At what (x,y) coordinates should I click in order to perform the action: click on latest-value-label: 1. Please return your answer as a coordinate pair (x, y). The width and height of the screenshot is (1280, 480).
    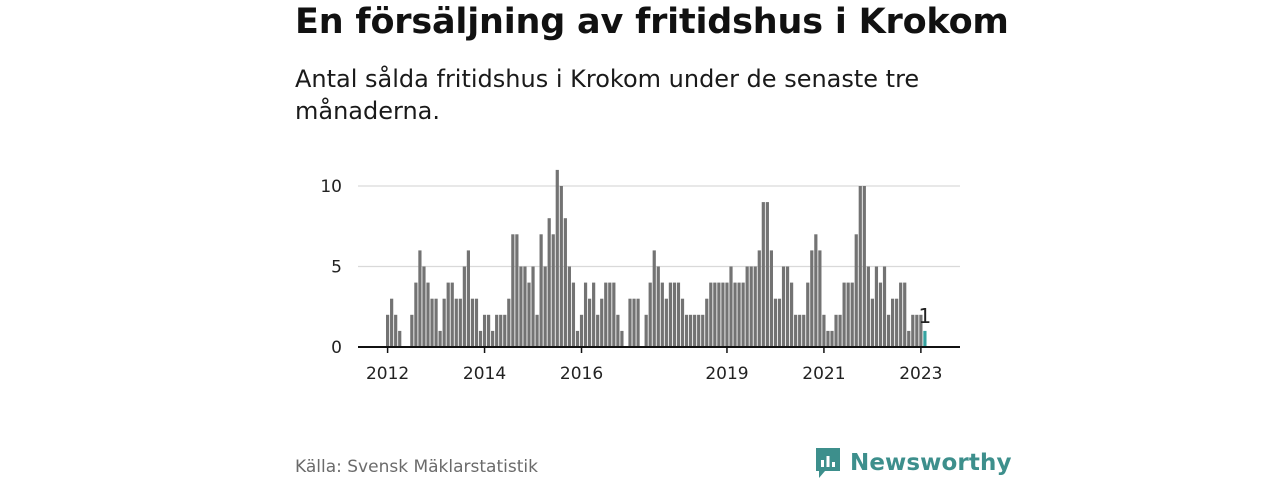
    Looking at the image, I should click on (925, 316).